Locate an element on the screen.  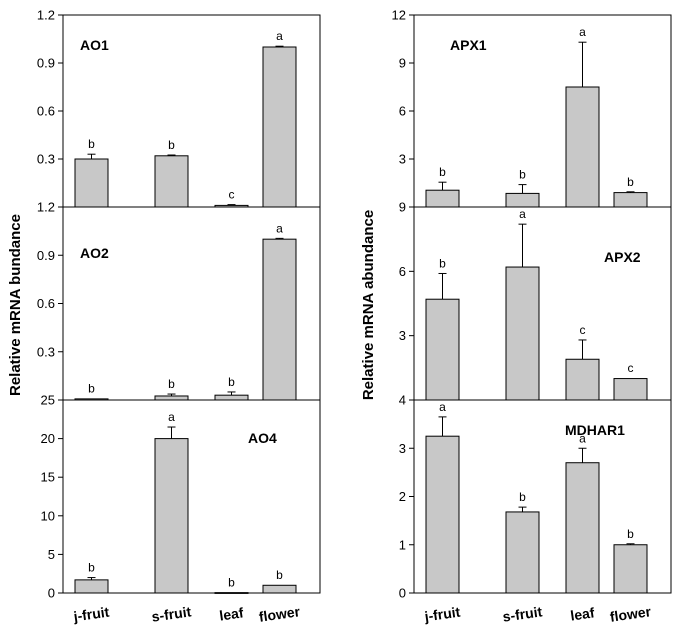
panel-mdhar1-ytick-label: 3 is located at coordinates (402, 448).